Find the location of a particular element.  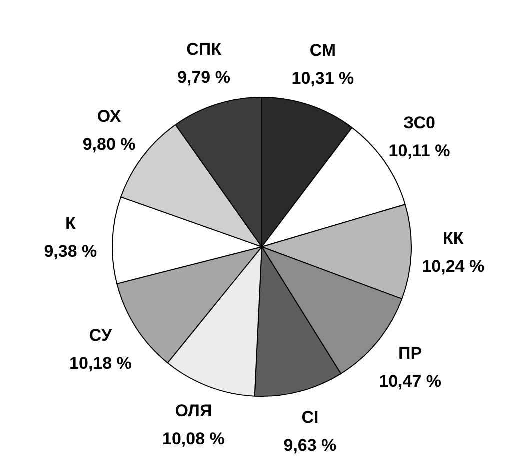

data-label: 9,80 % is located at coordinates (109, 144).